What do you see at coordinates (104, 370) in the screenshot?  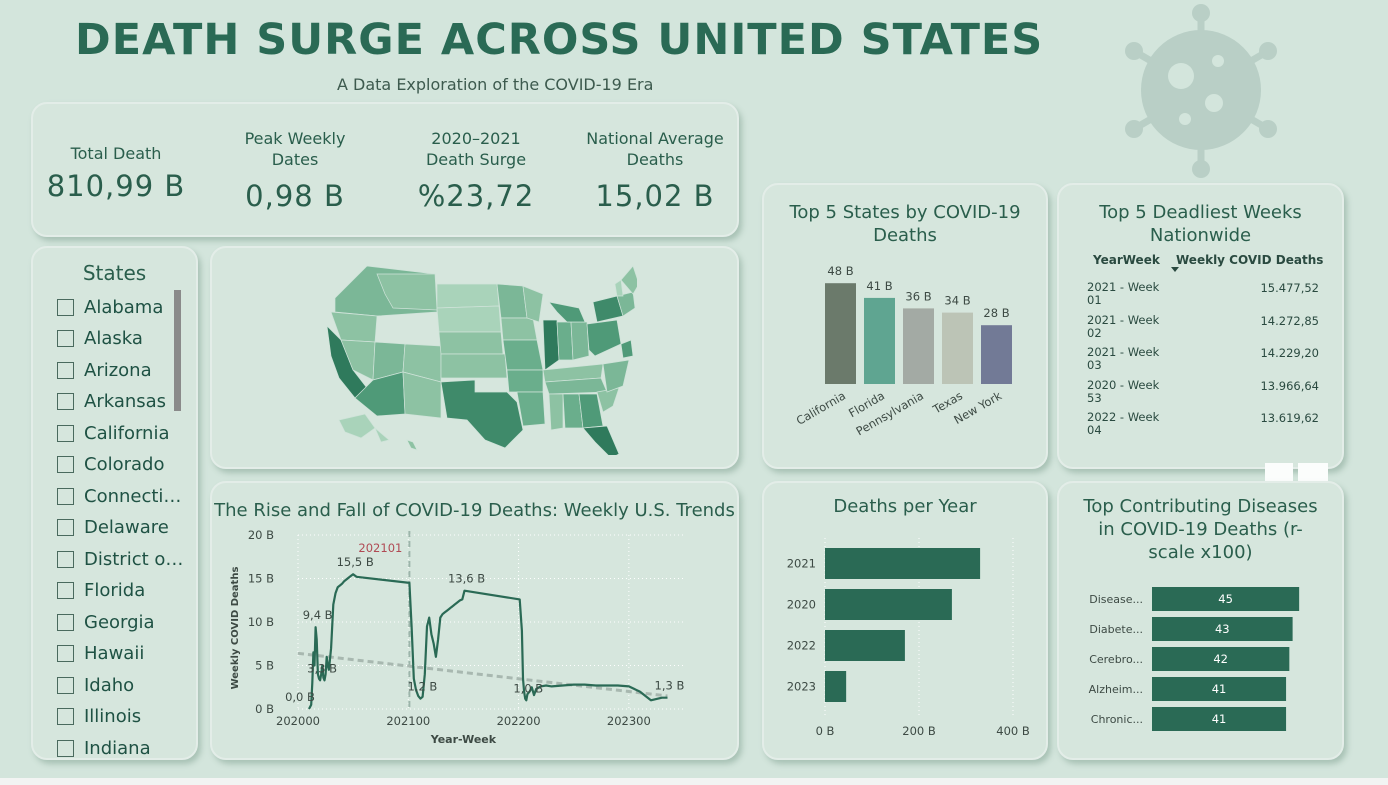 I see `state-option: Arizona` at bounding box center [104, 370].